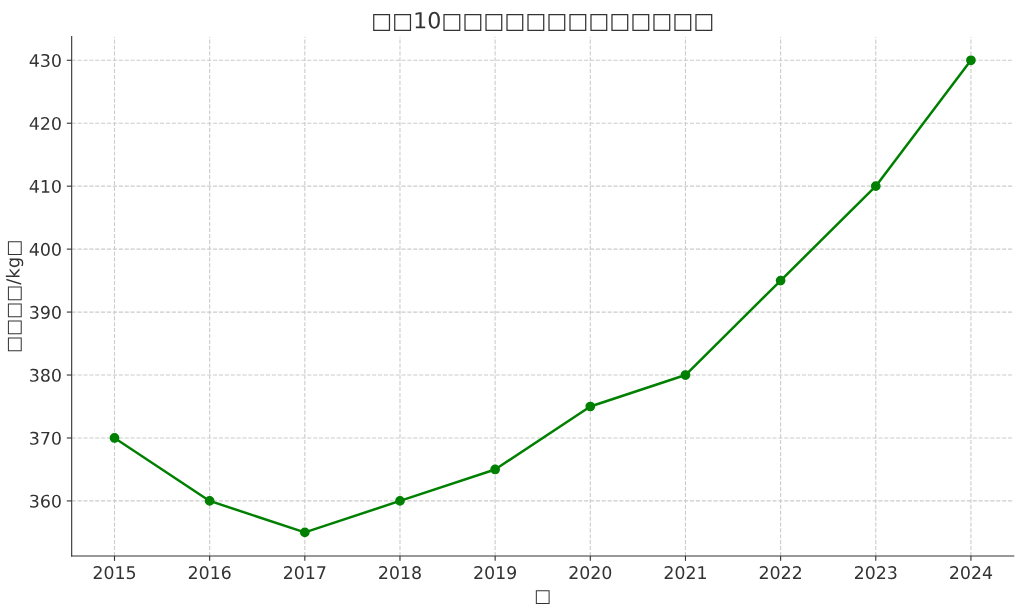 This screenshot has height=611, width=1024. Describe the element at coordinates (14, 296) in the screenshot. I see `y-axis-title: □□□□/kg□` at that location.